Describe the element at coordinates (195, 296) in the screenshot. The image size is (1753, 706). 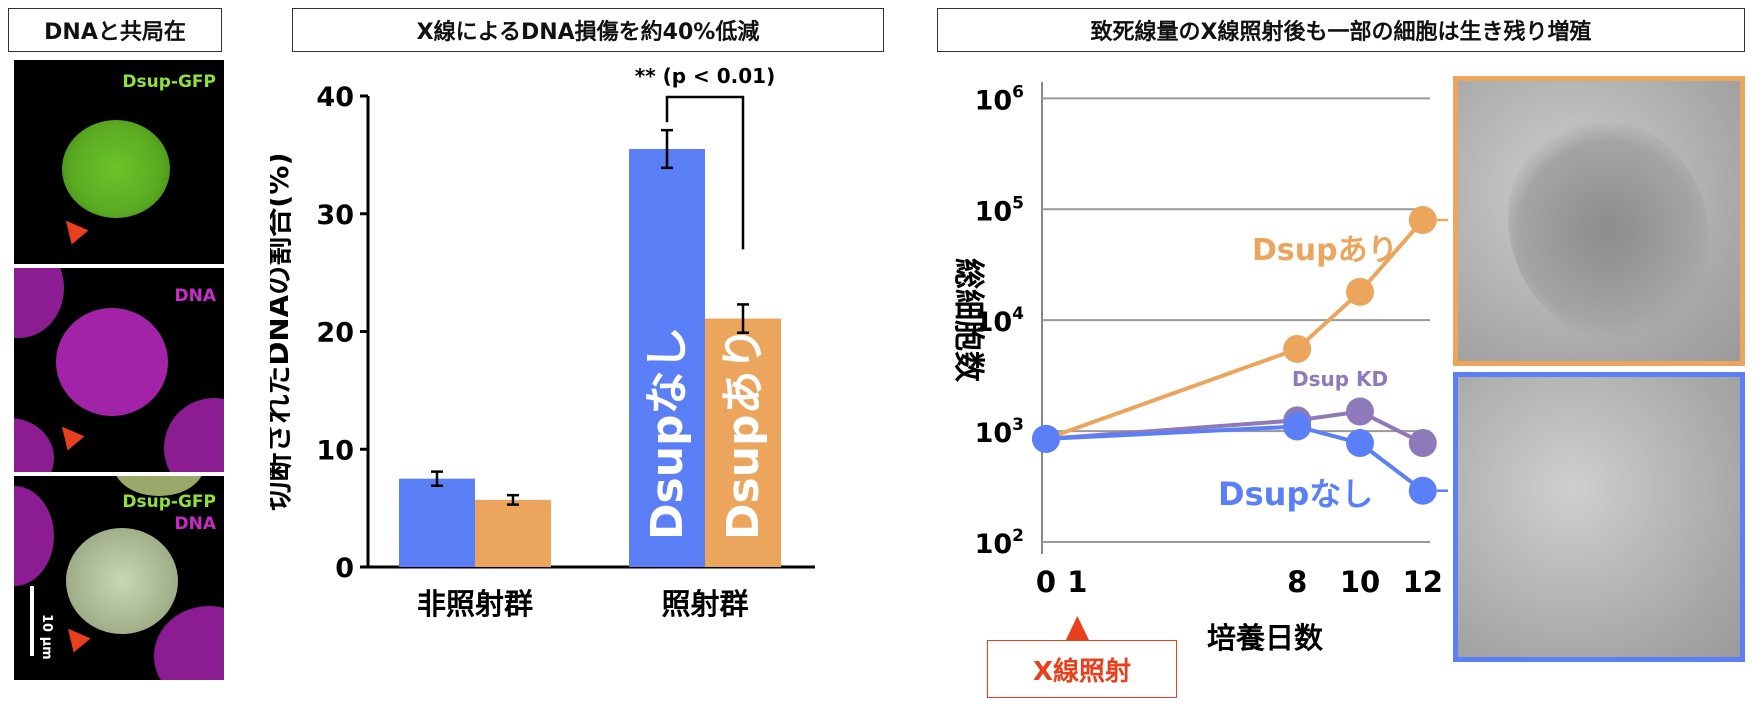
I see `dna-label: DNA` at that location.